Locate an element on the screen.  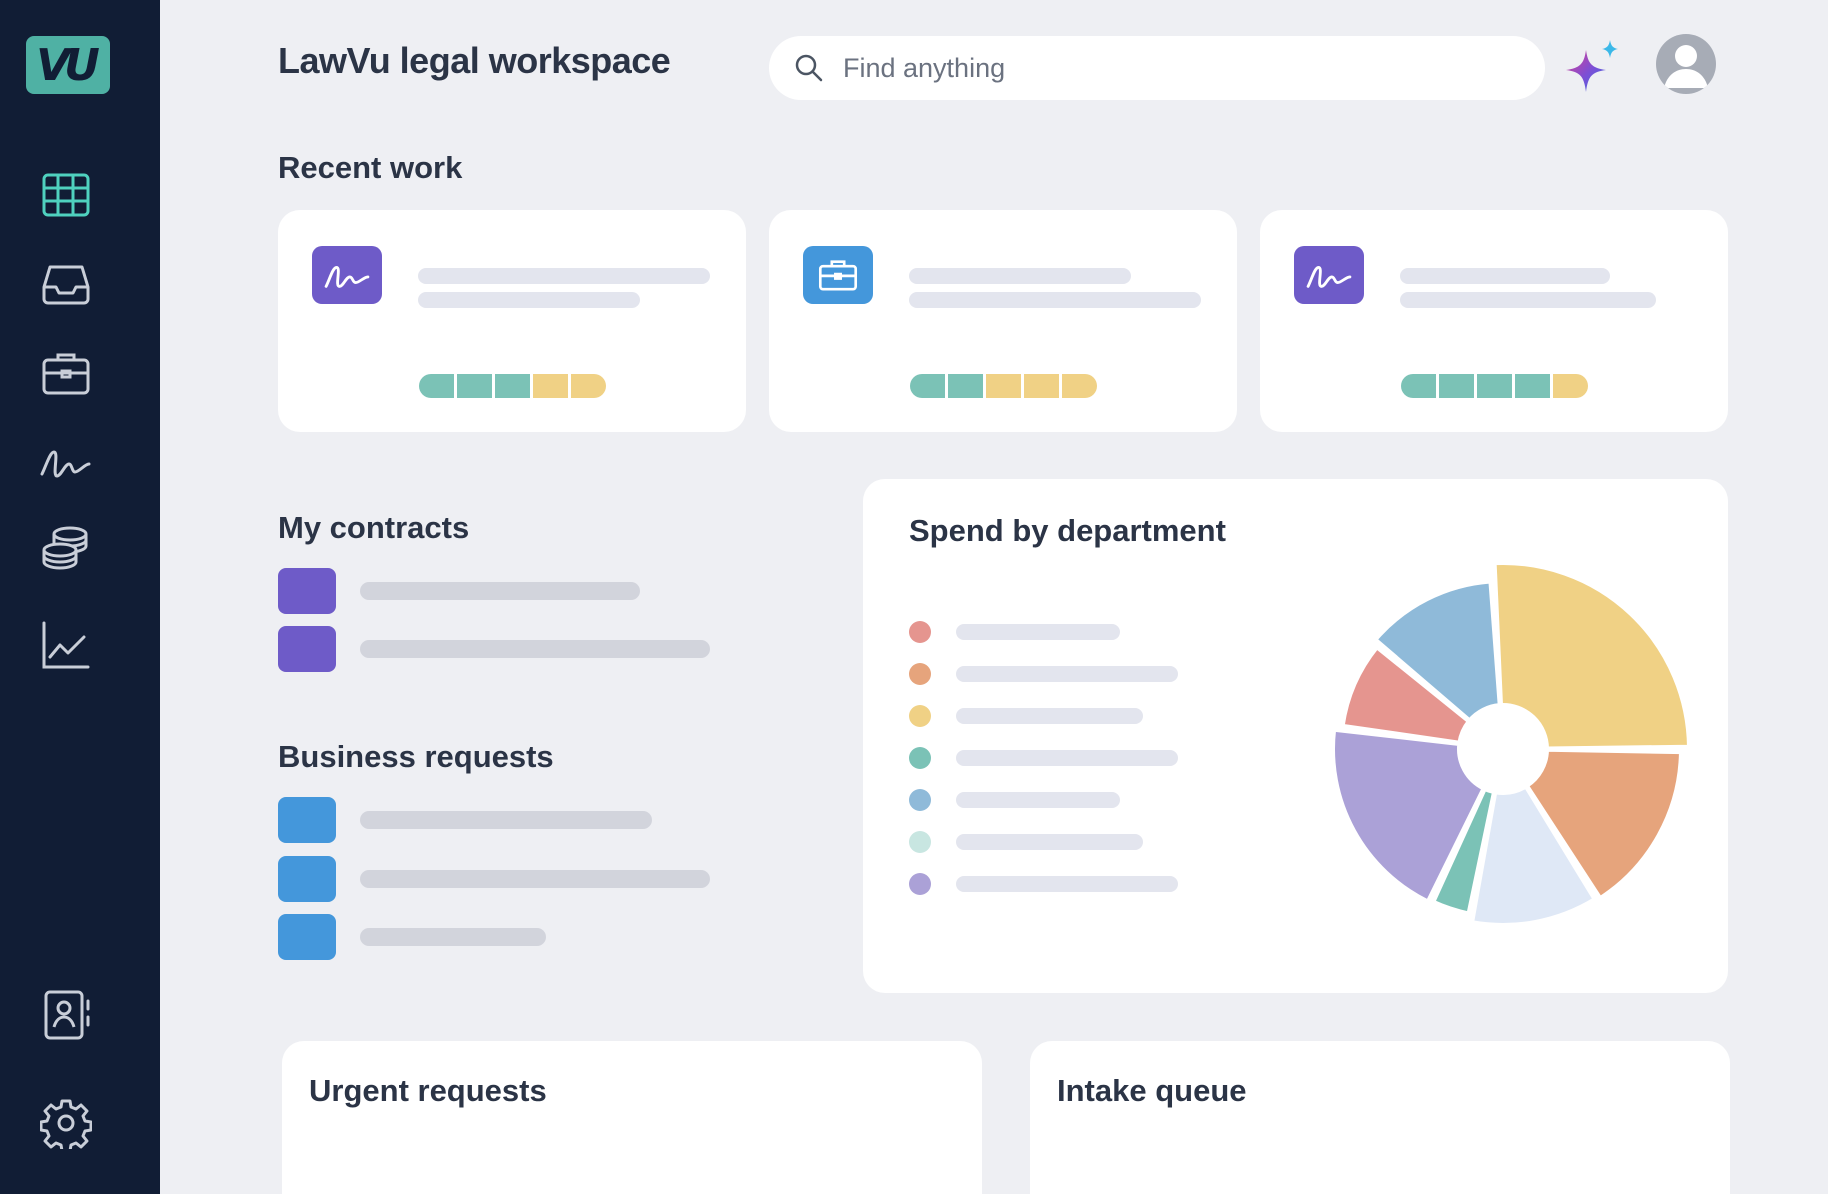
ai-assistant-button is located at coordinates (1592, 68).